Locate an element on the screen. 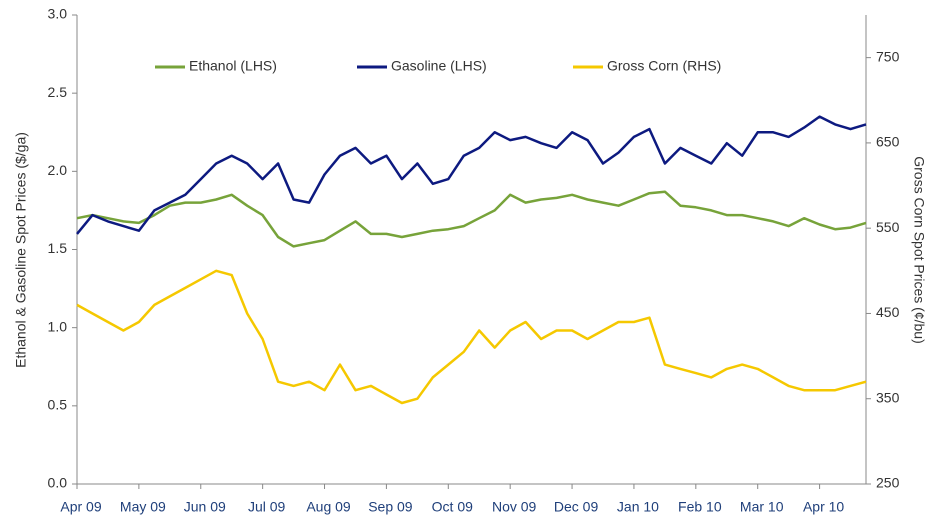 The height and width of the screenshot is (519, 938). x-tick-label: Jul 09 is located at coordinates (267, 507).